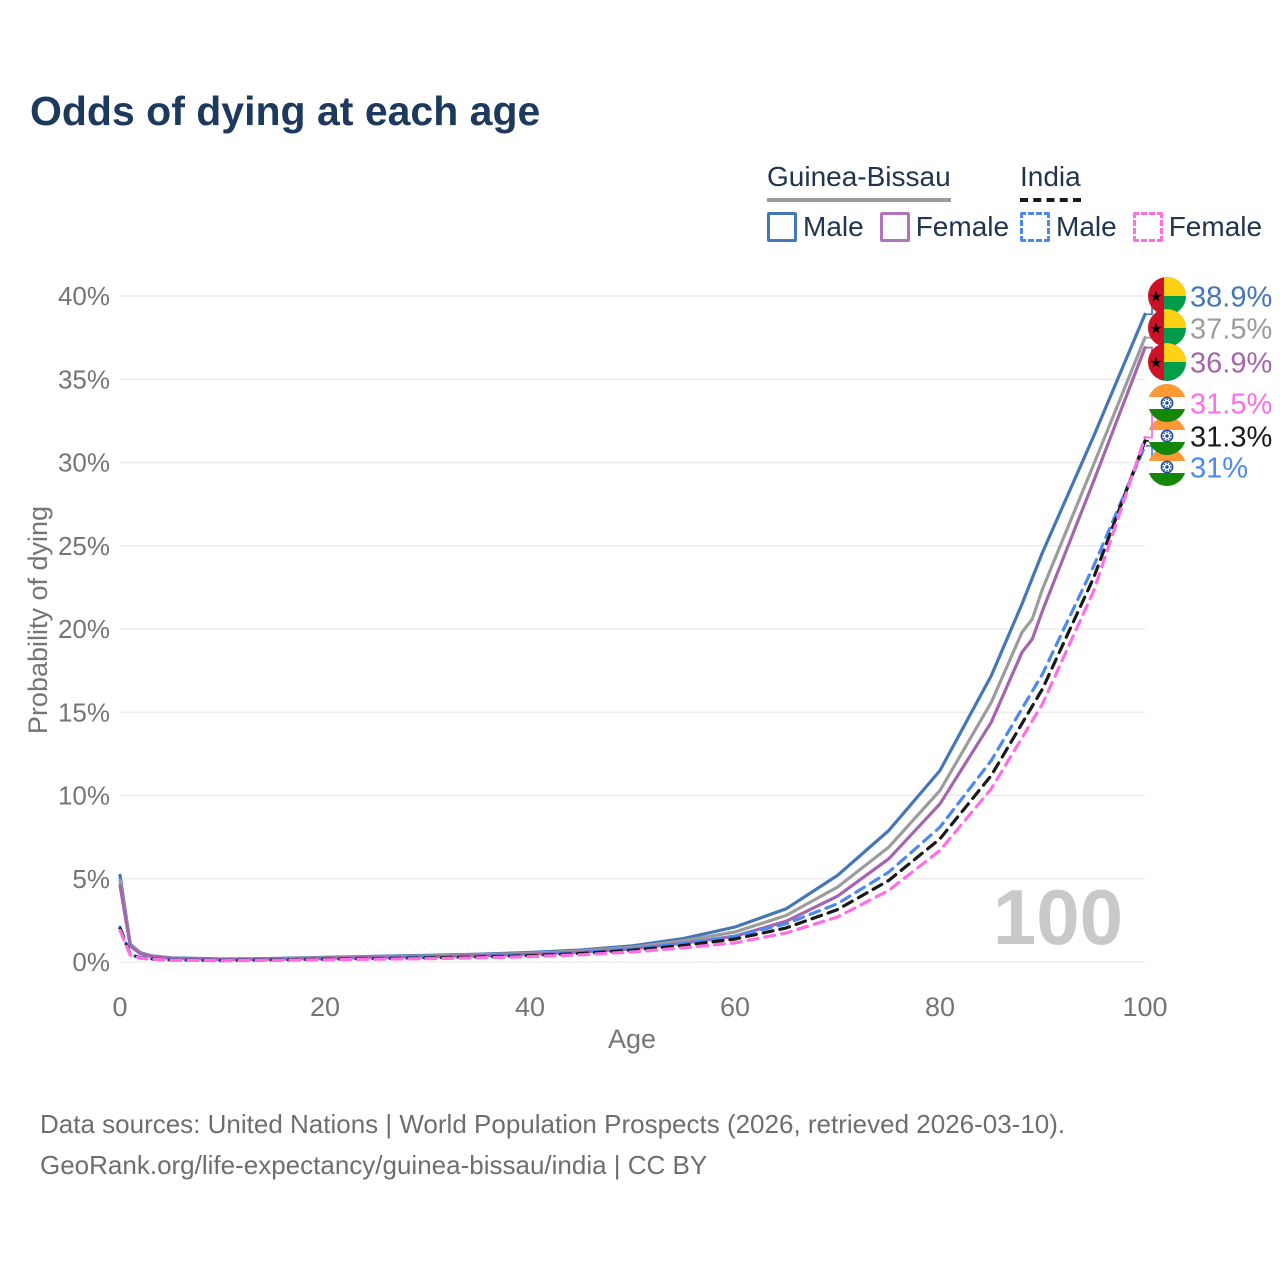  Describe the element at coordinates (894, 227) in the screenshot. I see `legend-swatch-gb-female` at that location.